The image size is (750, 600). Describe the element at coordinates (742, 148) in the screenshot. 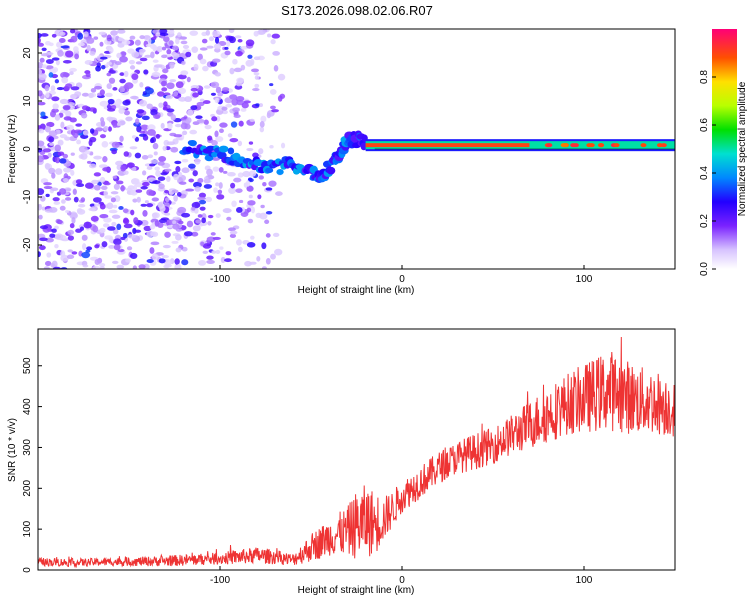

I see `colorbar-label: Normalized spectral amplitude` at that location.